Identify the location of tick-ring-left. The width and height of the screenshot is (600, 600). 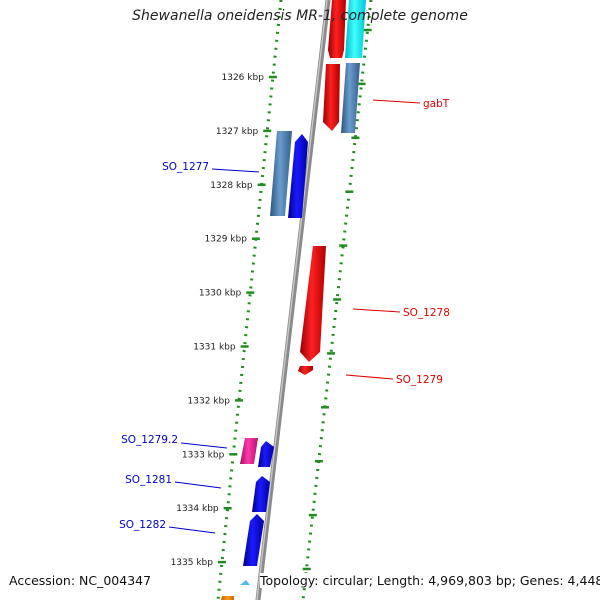
(249, 300).